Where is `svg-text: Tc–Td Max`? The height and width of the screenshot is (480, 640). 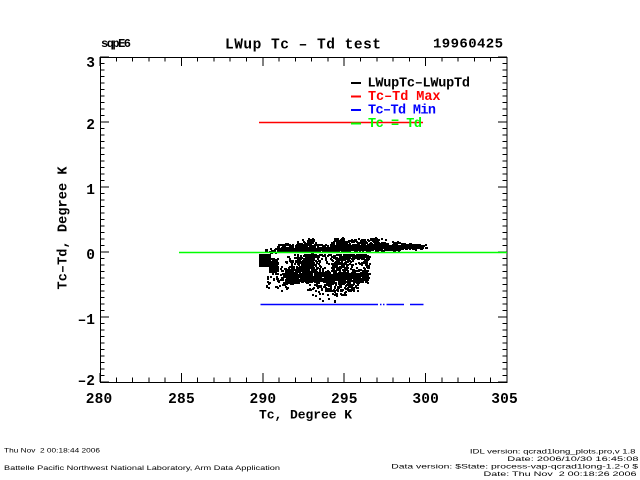
svg-text: Tc–Td Max is located at coordinates (404, 97).